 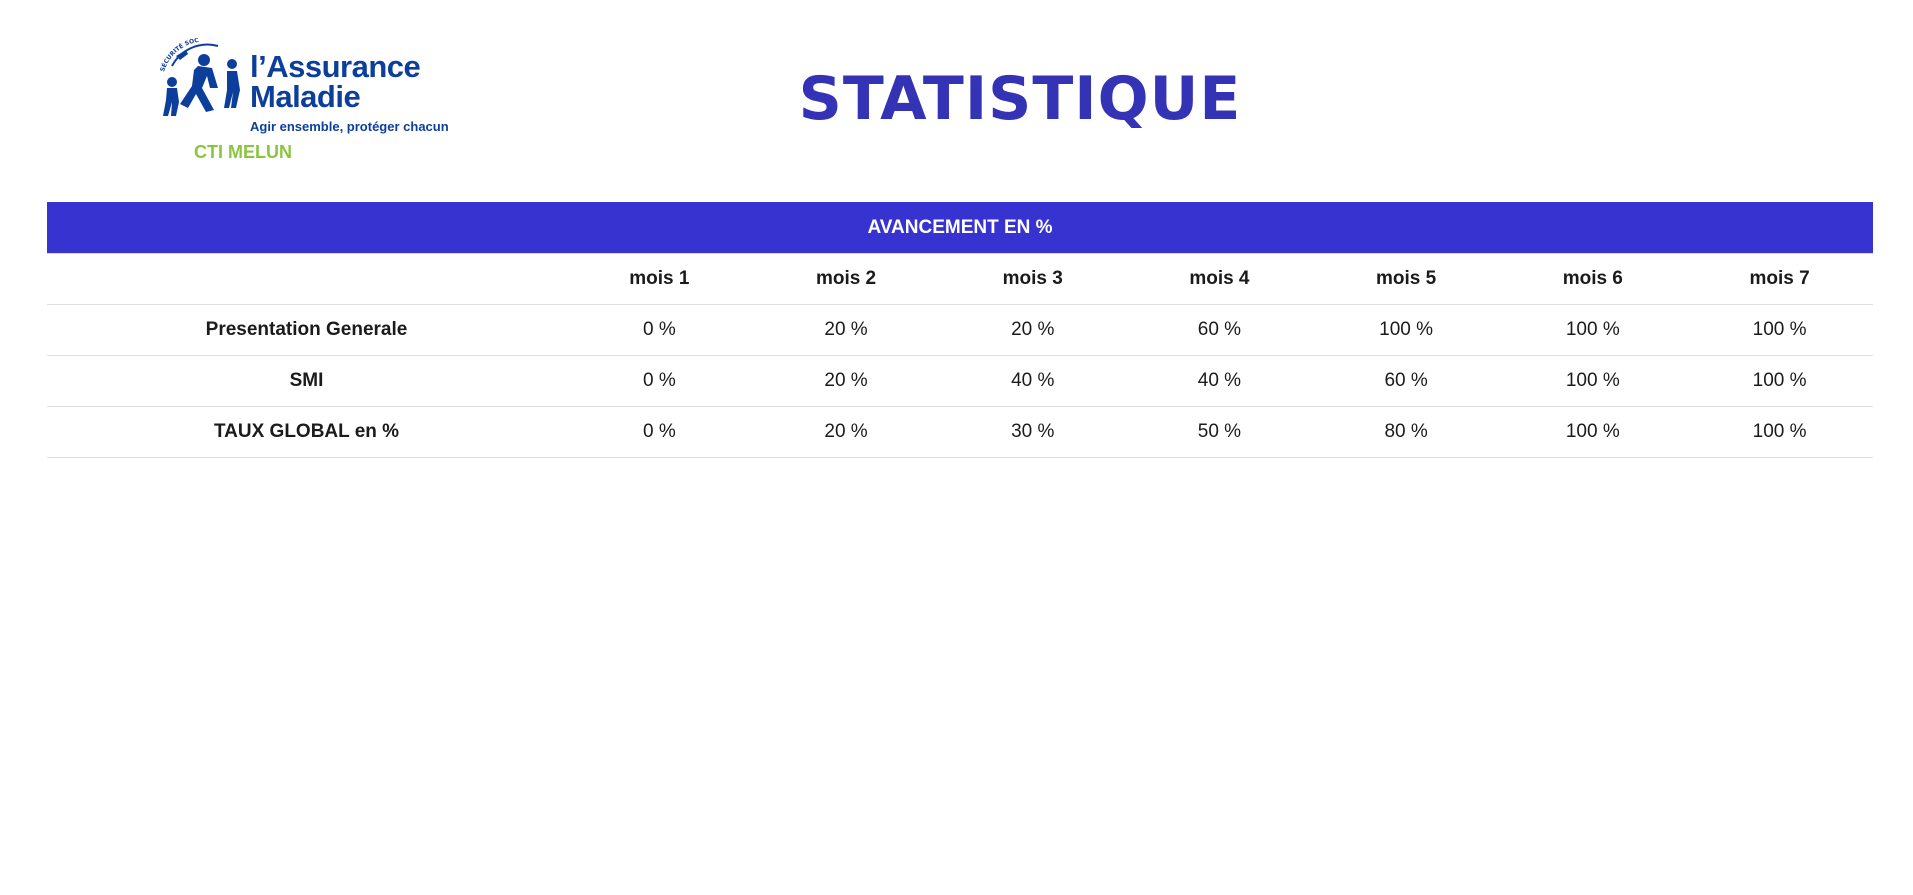 I want to click on table-banner: AVANCEMENT EN %, so click(x=960, y=228).